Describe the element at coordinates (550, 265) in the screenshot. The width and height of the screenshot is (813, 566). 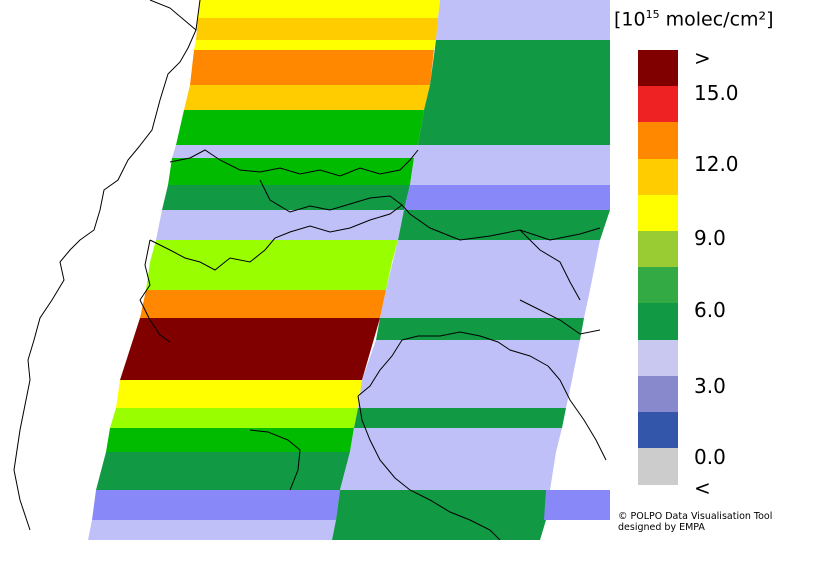
I see `border-east` at that location.